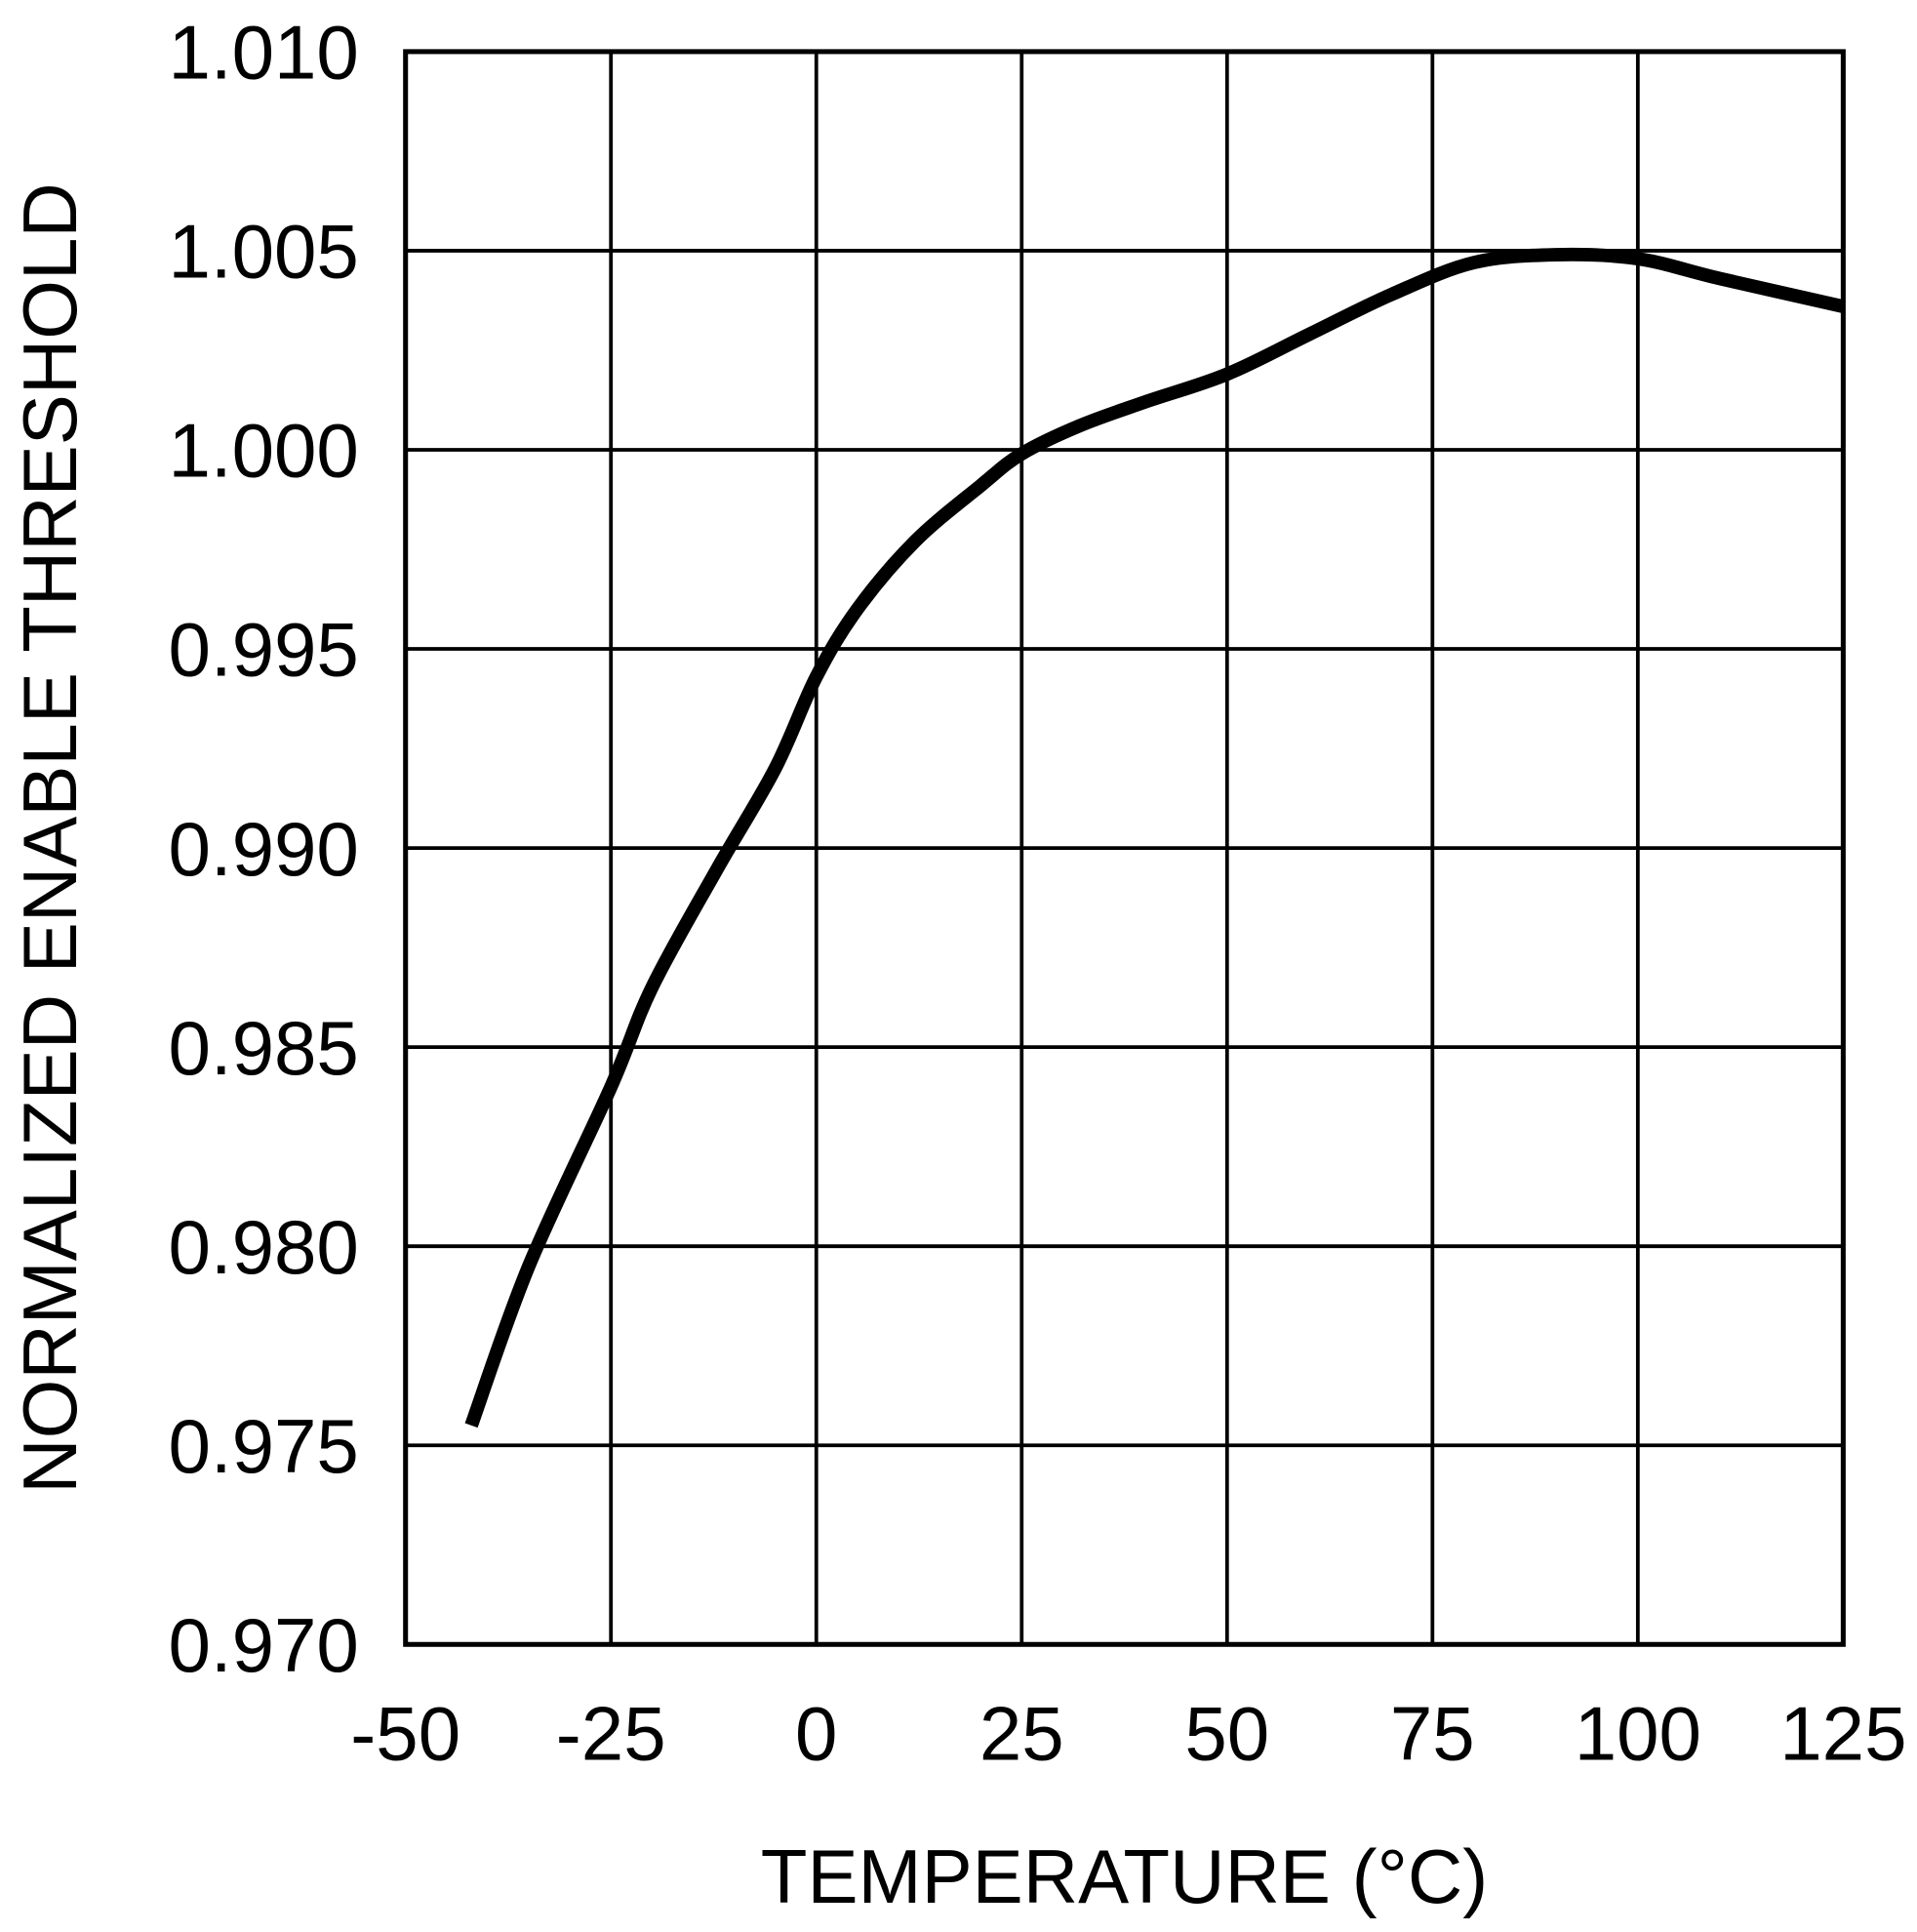 The width and height of the screenshot is (1917, 1932). What do you see at coordinates (1638, 1734) in the screenshot?
I see `x-tick-label: 100` at bounding box center [1638, 1734].